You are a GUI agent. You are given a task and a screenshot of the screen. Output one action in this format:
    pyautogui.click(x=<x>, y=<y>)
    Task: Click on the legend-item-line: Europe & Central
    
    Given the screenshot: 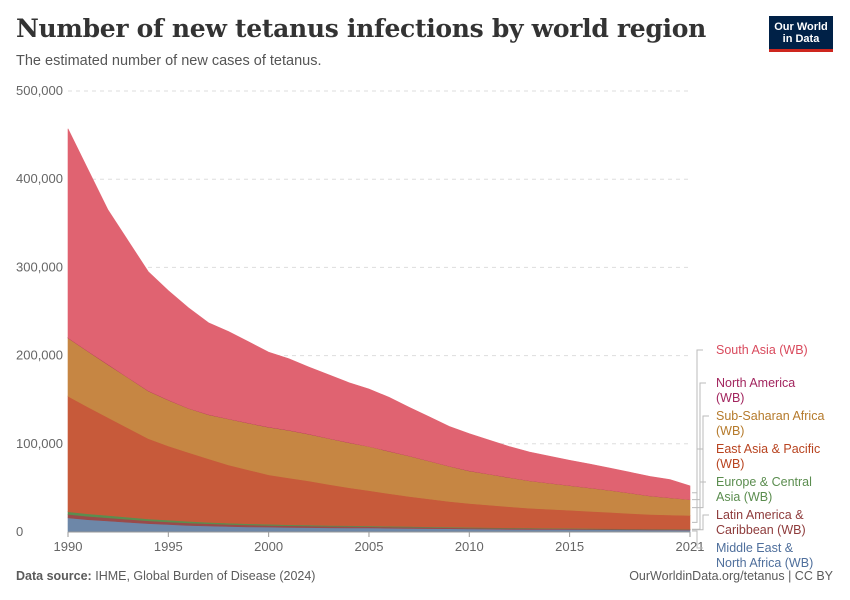 What is the action you would take?
    pyautogui.click(x=764, y=482)
    